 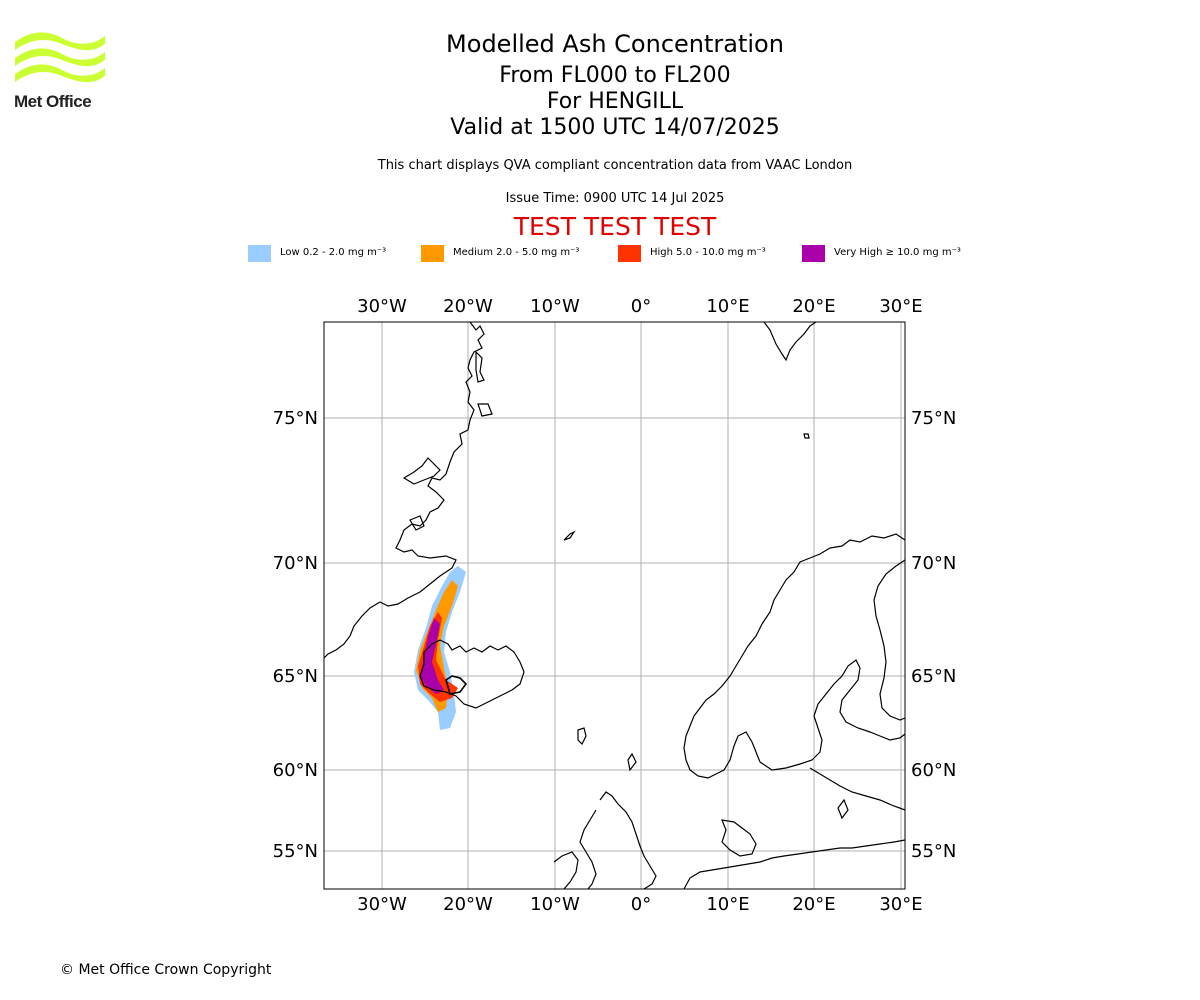 What do you see at coordinates (295, 851) in the screenshot?
I see `lat-label-left-55n: 55°N` at bounding box center [295, 851].